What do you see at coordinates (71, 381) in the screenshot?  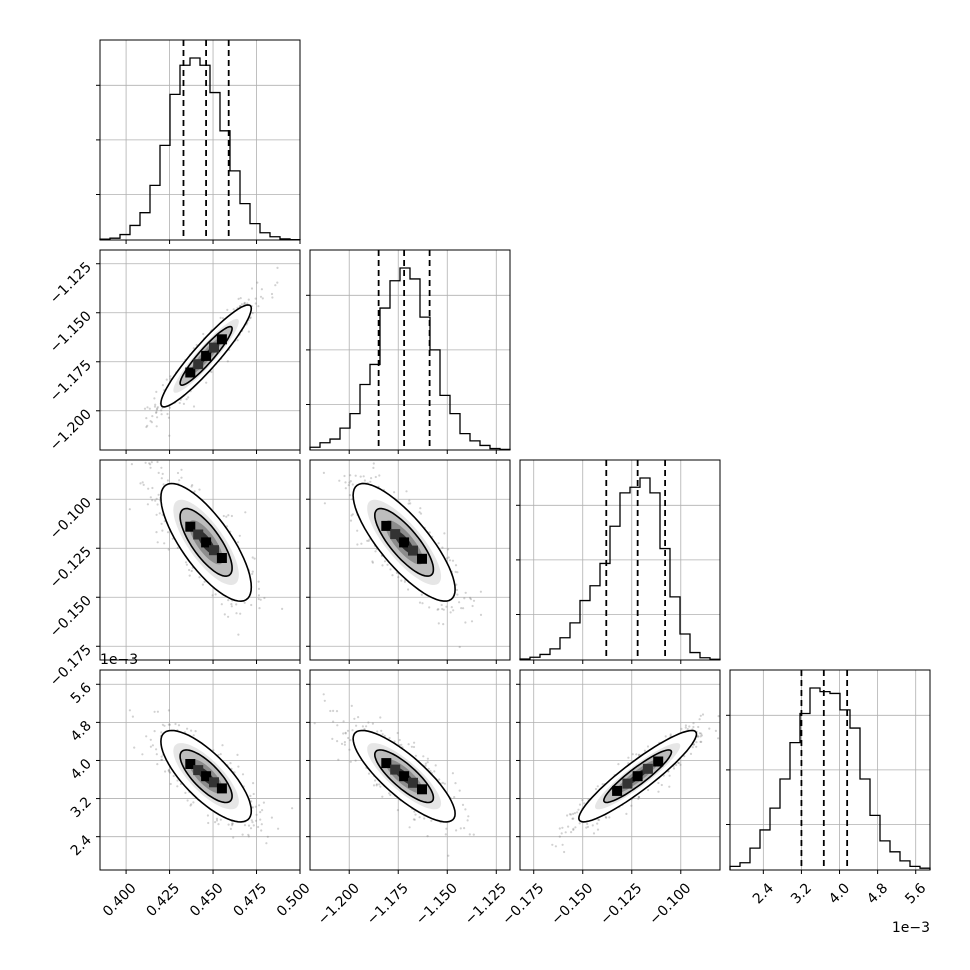 I see `y-tick-label: −1.175` at bounding box center [71, 381].